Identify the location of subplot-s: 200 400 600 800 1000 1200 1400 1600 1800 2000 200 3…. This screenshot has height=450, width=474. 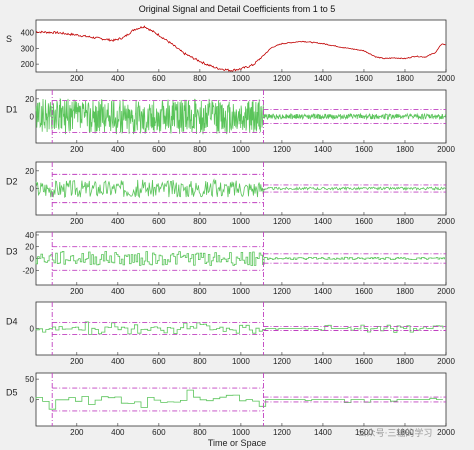
(230, 51).